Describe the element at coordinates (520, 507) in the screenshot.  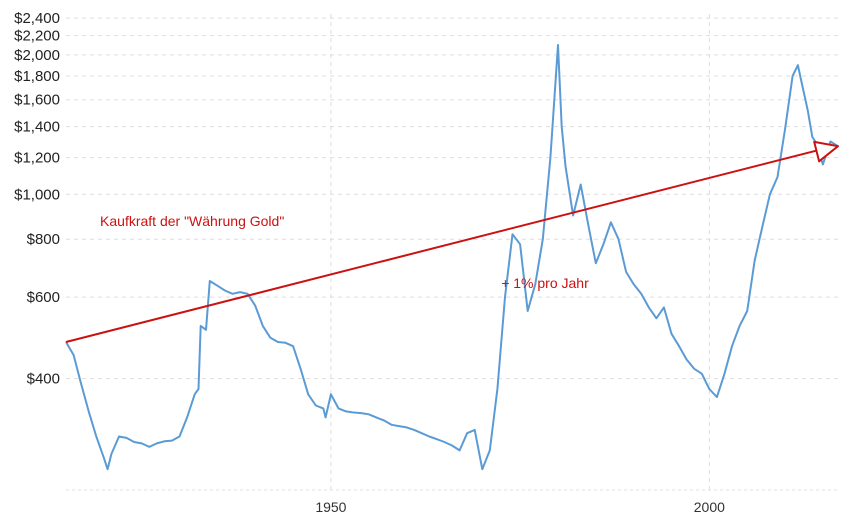
I see `x-axis: 1950 2000` at that location.